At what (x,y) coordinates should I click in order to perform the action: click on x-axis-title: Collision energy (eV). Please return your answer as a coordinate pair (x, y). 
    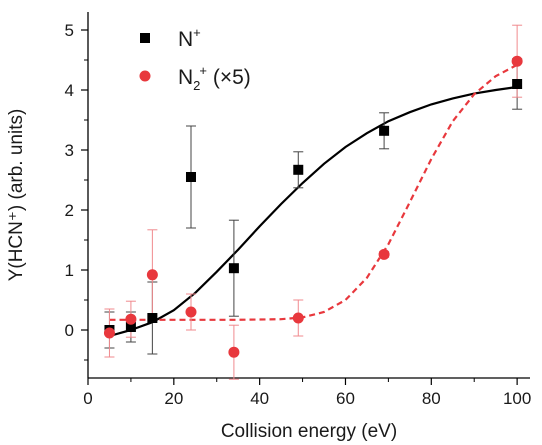
    Looking at the image, I should click on (309, 431).